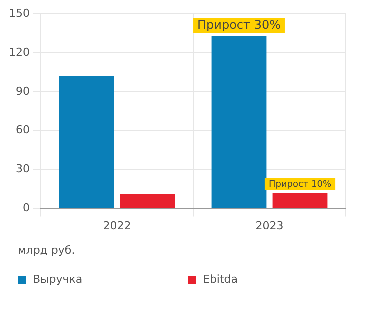 This screenshot has height=330, width=371. I want to click on x-tick-label: 2023, so click(270, 225).